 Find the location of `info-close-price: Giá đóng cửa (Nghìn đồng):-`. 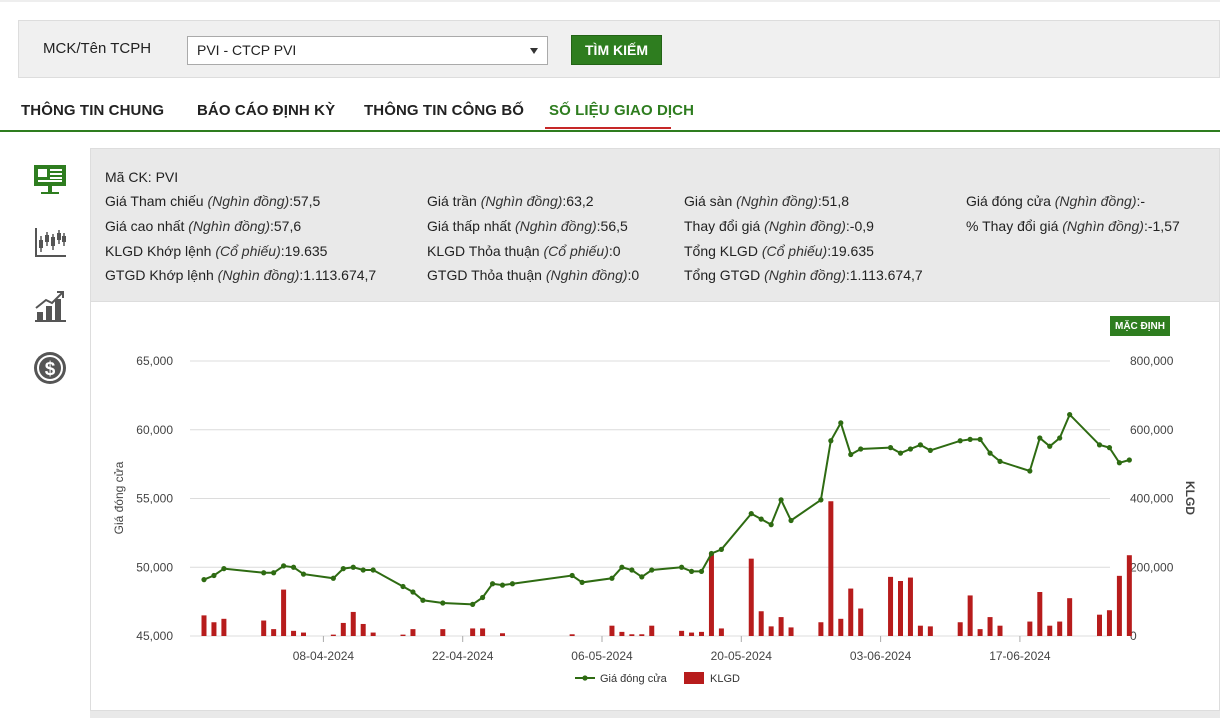

info-close-price: Giá đóng cửa (Nghìn đồng):- is located at coordinates (1055, 201).